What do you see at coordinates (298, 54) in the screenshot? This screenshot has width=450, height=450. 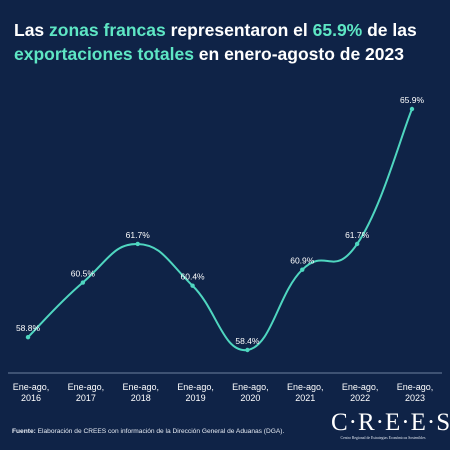 I see `title-text-4: en enero-agosto de 2023` at bounding box center [298, 54].